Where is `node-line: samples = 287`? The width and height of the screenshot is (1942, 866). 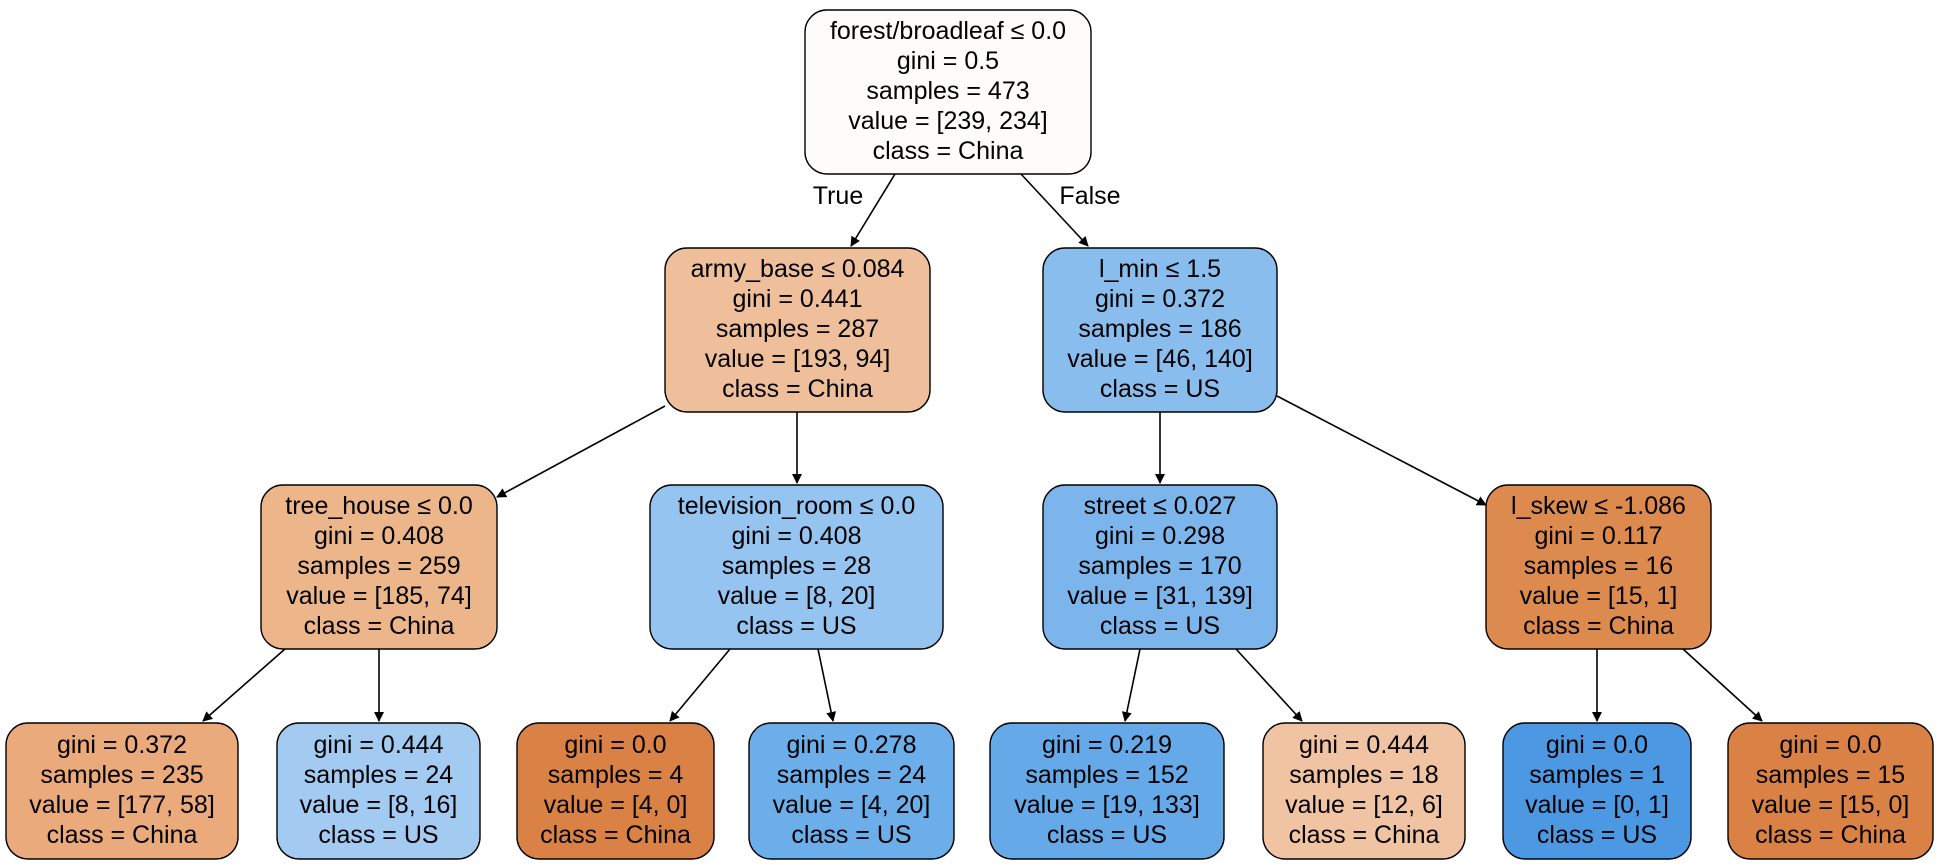
node-line: samples = 287 is located at coordinates (797, 329).